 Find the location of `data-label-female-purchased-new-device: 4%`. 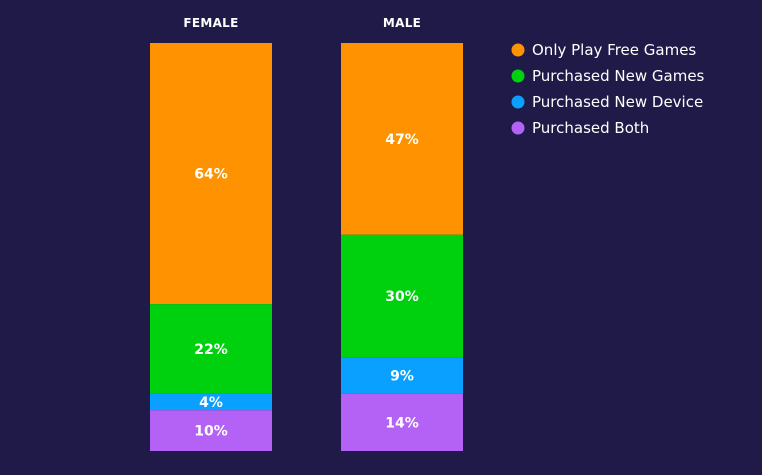

data-label-female-purchased-new-device: 4% is located at coordinates (211, 403).